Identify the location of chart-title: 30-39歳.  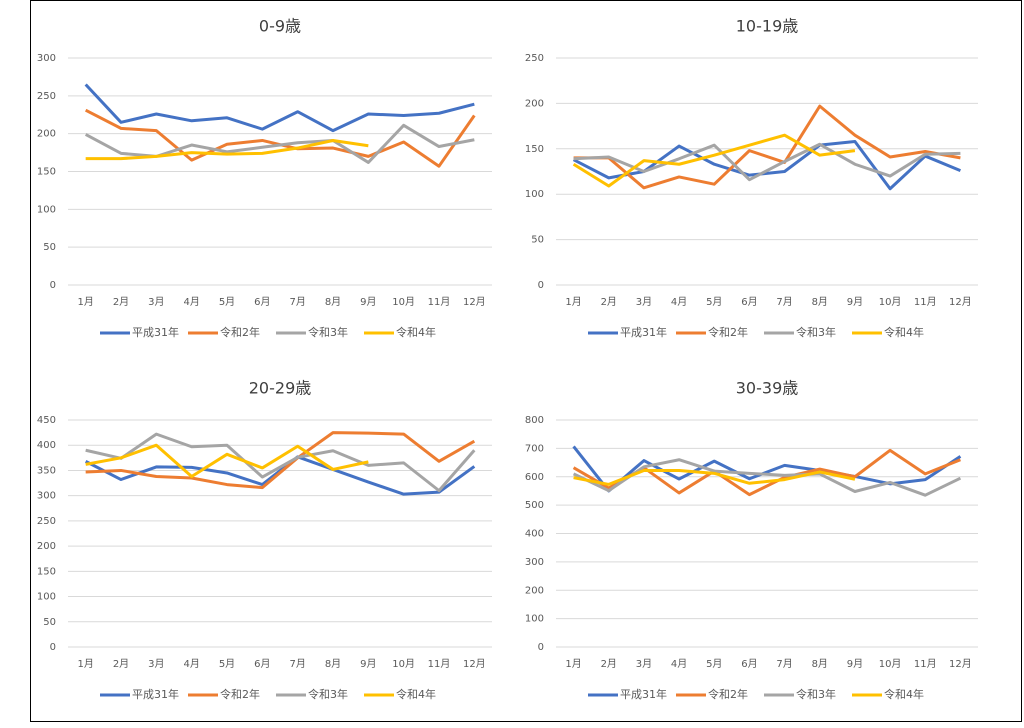
(767, 388).